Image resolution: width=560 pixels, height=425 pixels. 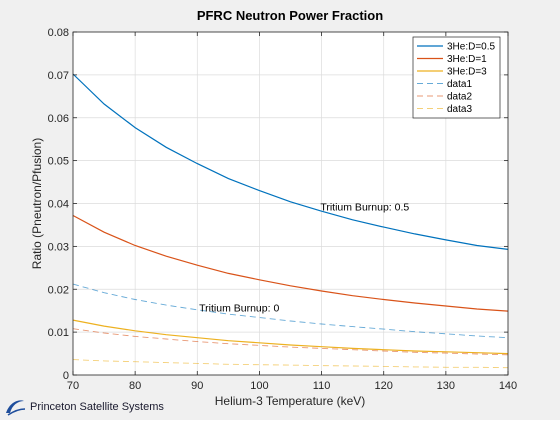 I want to click on annotation-label: Tritium Burnup: 0.5, so click(x=364, y=208).